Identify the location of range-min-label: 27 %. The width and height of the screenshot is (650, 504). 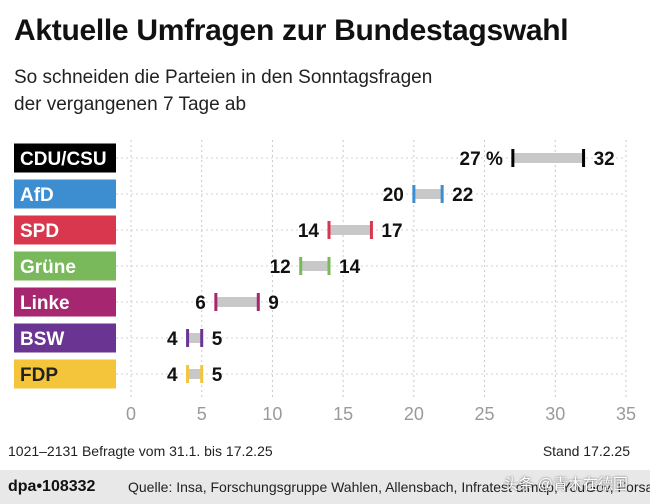
(481, 159).